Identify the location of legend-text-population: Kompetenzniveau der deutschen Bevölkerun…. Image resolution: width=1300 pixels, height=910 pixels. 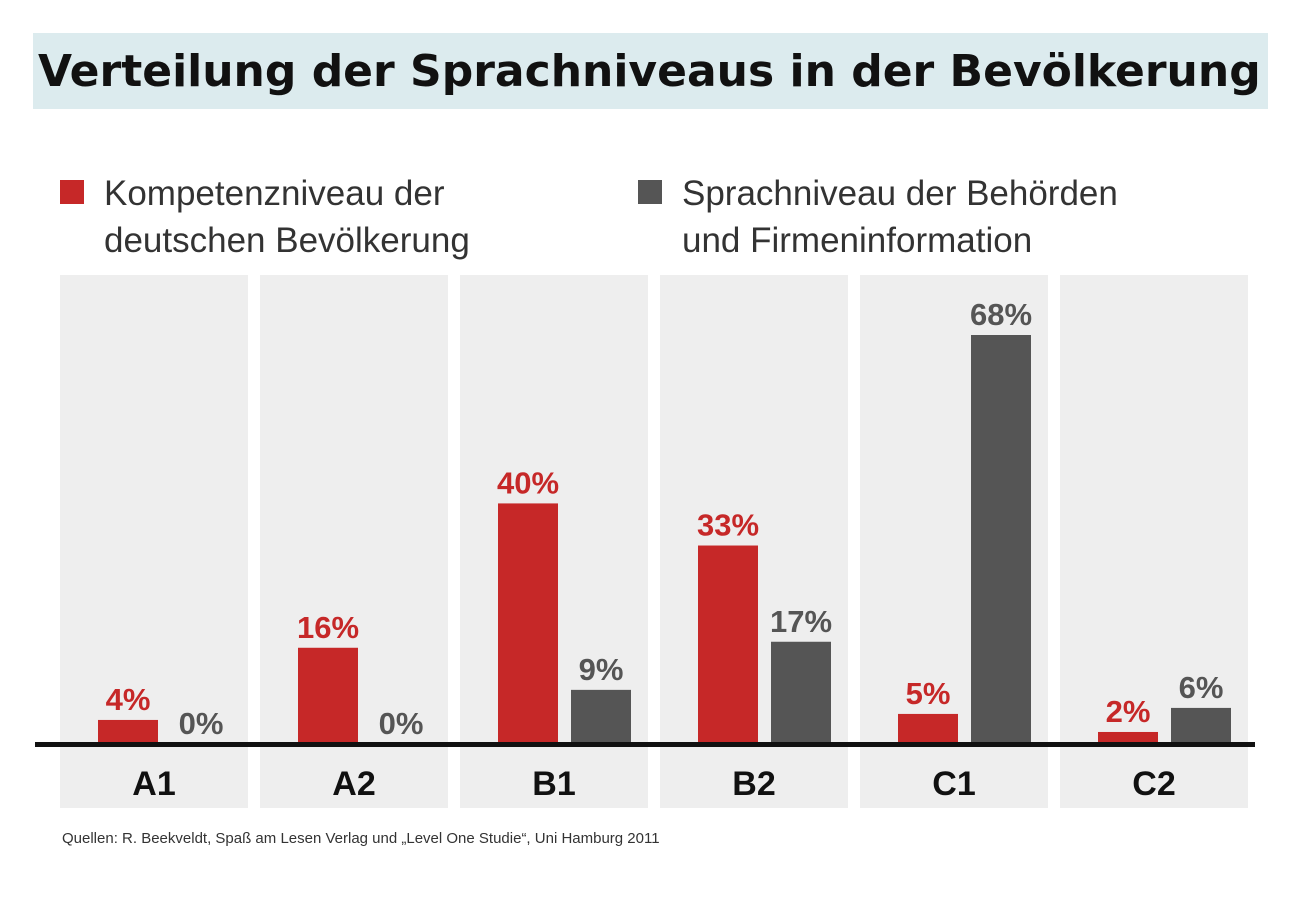
(287, 217).